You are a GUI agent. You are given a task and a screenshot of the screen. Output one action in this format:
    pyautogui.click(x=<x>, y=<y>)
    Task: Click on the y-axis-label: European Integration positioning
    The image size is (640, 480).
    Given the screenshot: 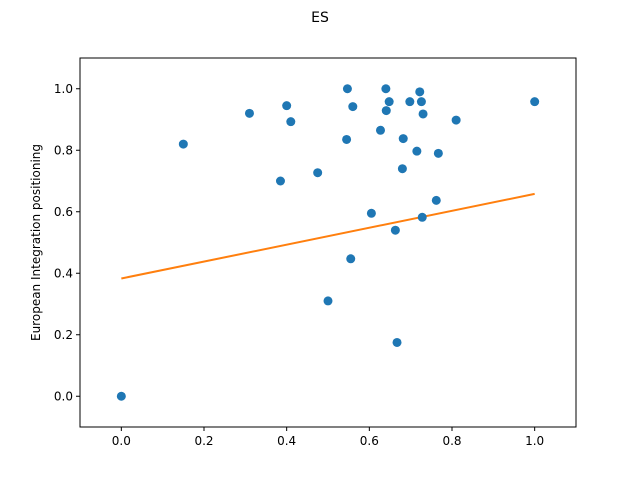 What is the action you would take?
    pyautogui.click(x=36, y=242)
    